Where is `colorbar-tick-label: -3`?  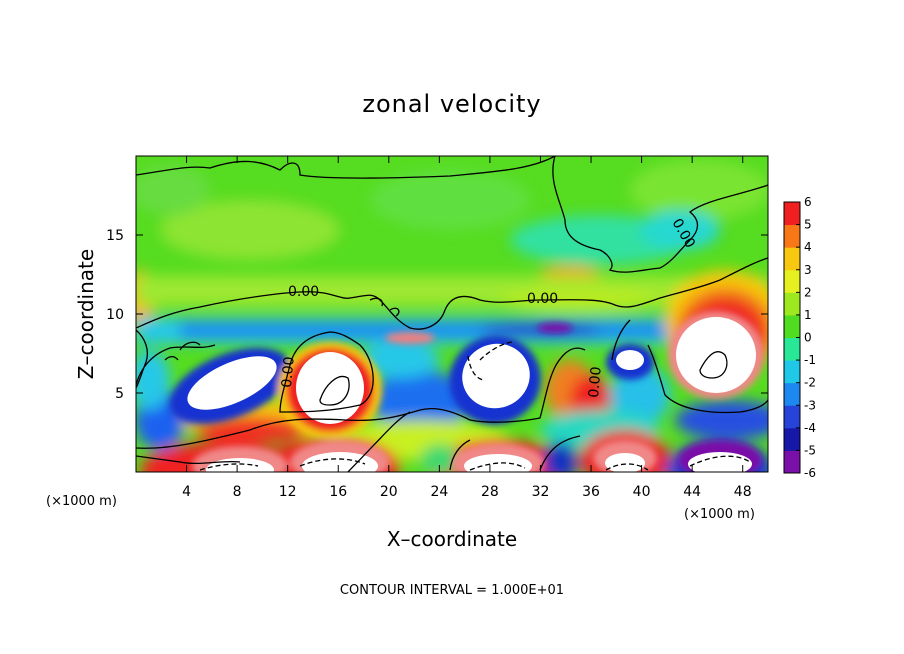 colorbar-tick-label: -3 is located at coordinates (810, 405).